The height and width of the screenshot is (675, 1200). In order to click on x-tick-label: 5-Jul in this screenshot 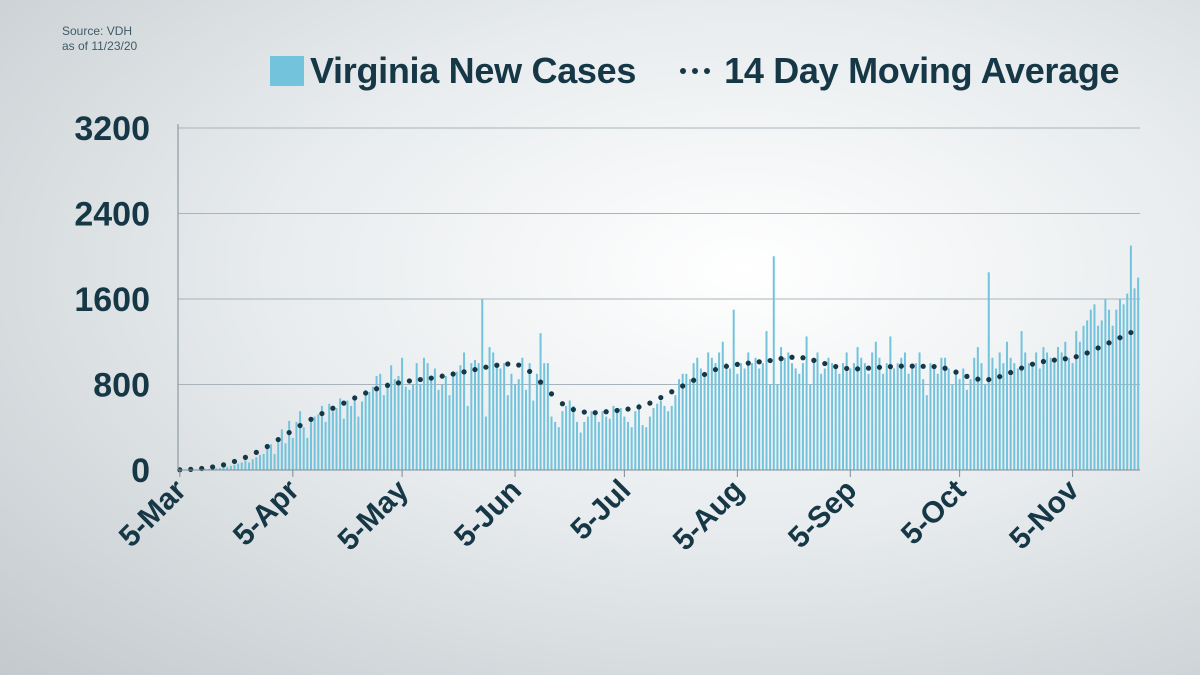, I will do `click(600, 510)`.